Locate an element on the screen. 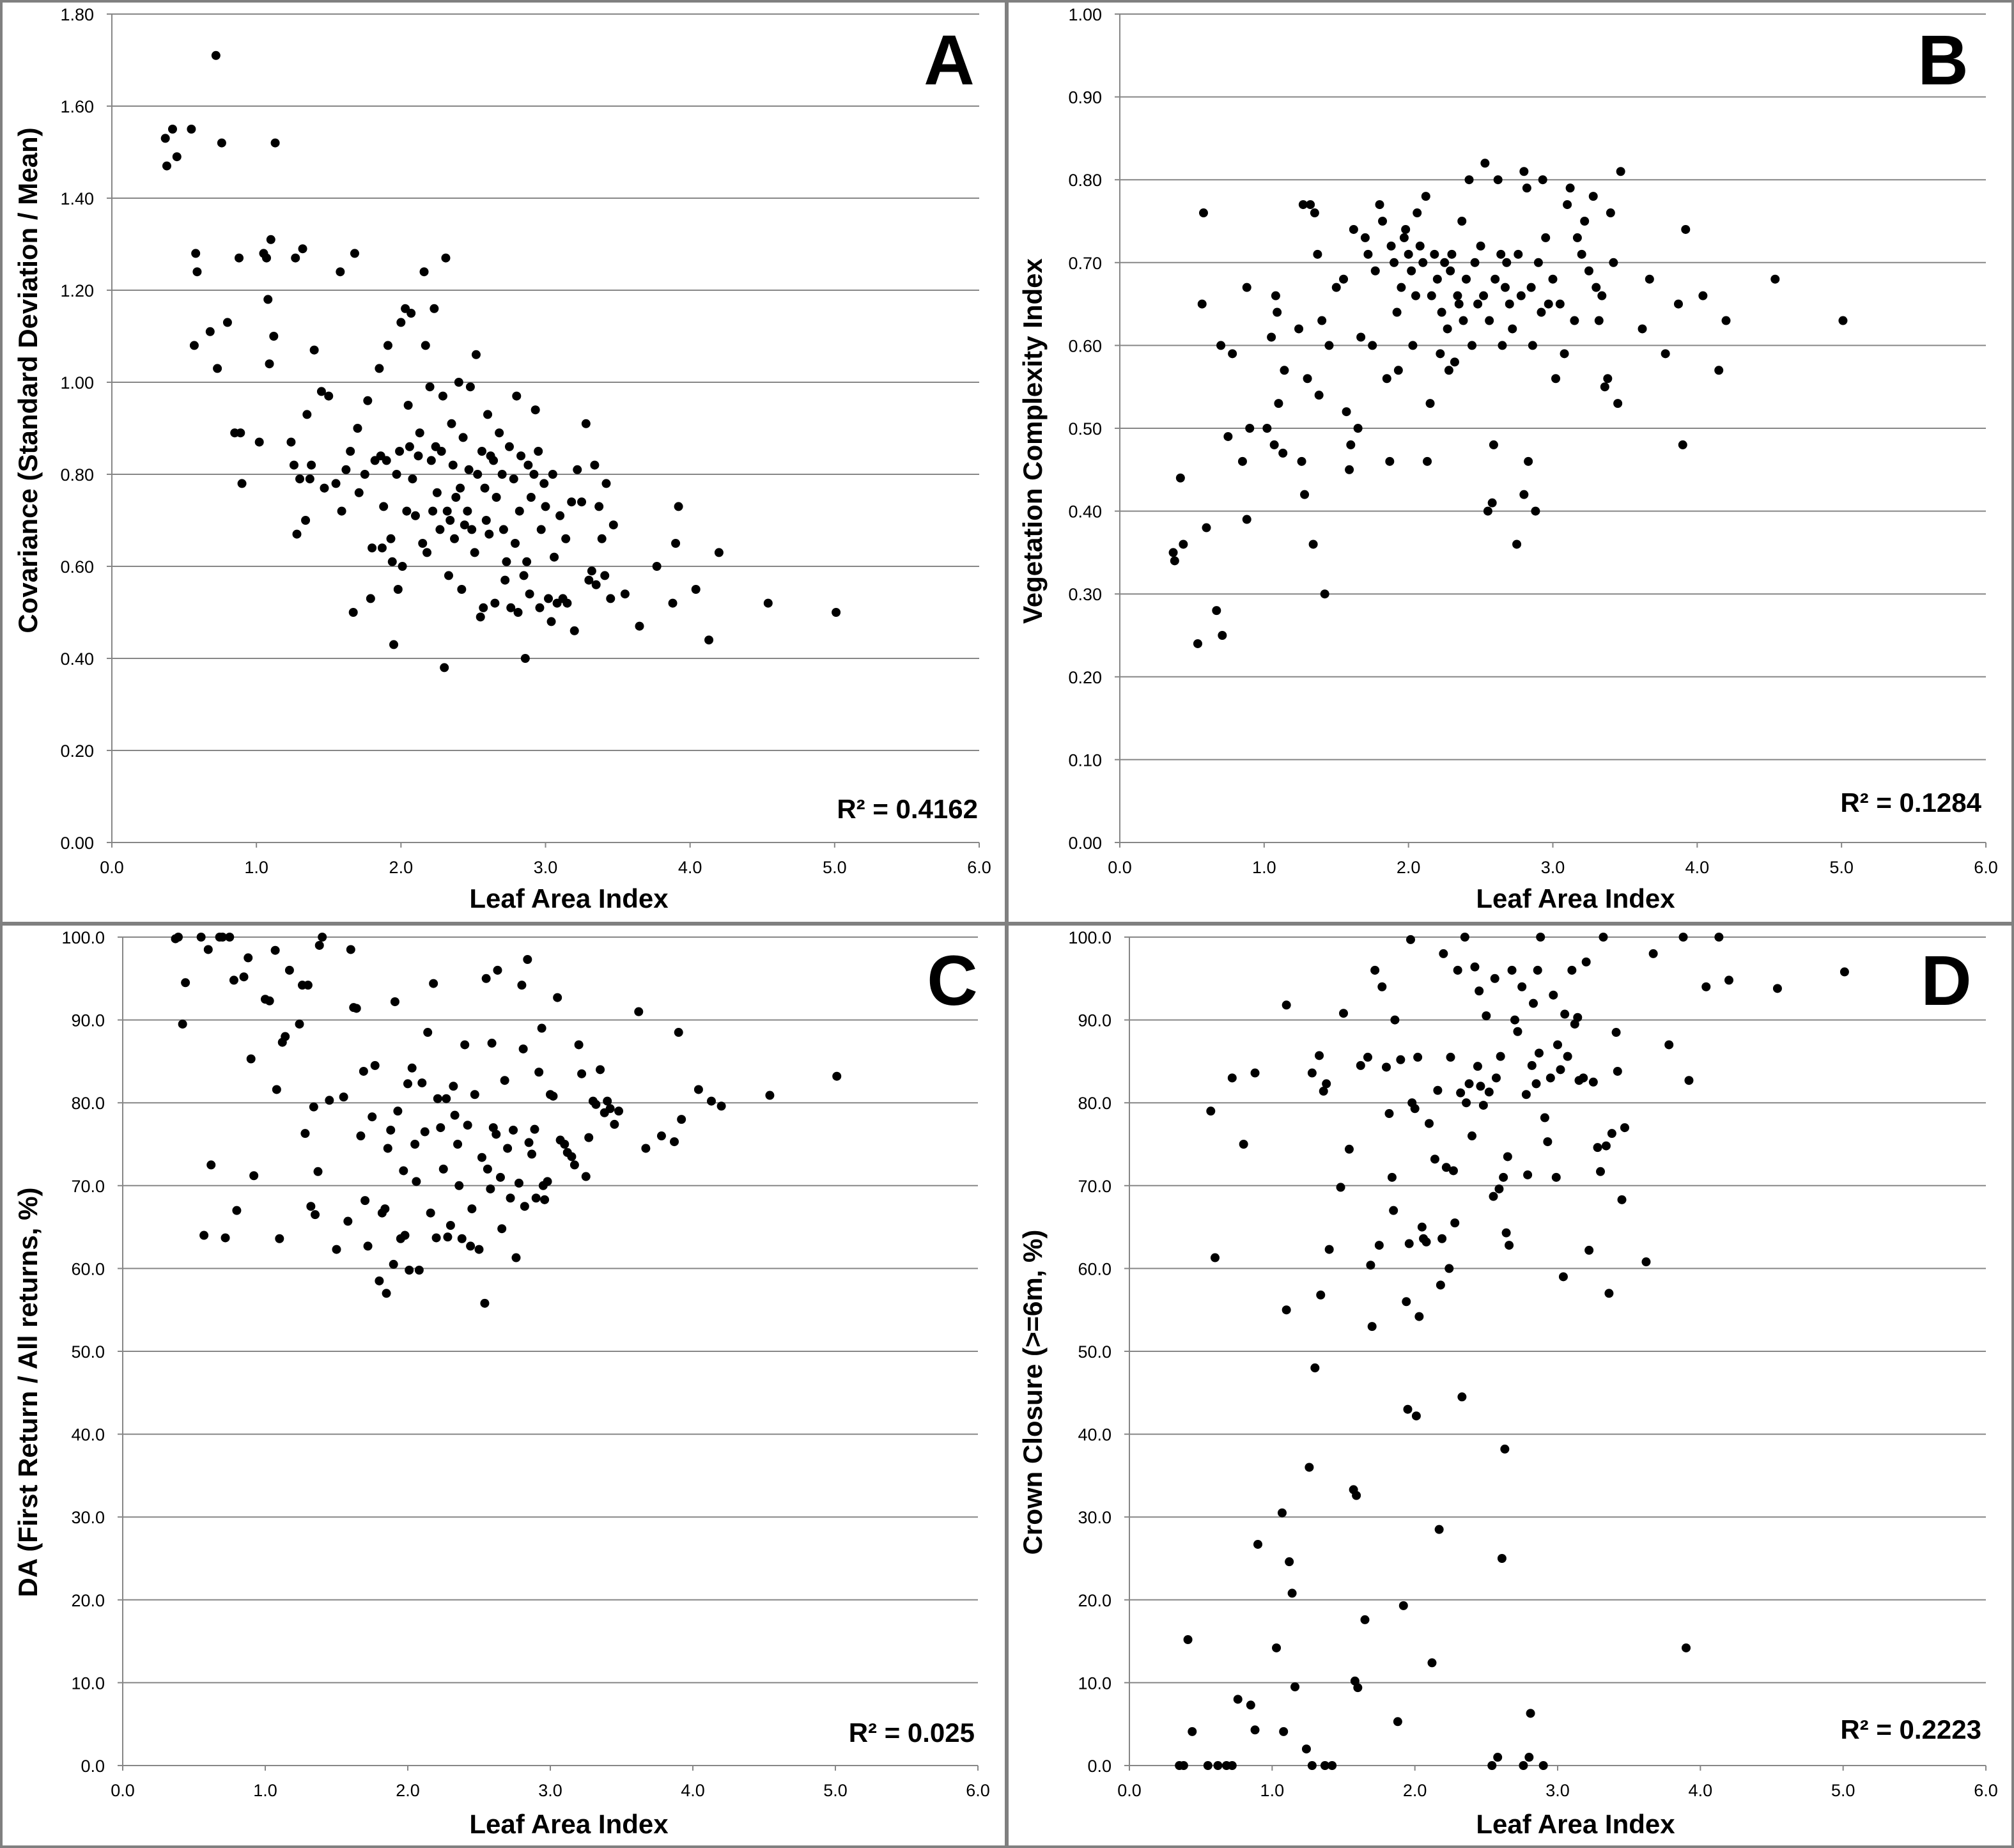 This screenshot has width=2014, height=1848. panel-a-x-tick-label: 4.0 is located at coordinates (690, 868).